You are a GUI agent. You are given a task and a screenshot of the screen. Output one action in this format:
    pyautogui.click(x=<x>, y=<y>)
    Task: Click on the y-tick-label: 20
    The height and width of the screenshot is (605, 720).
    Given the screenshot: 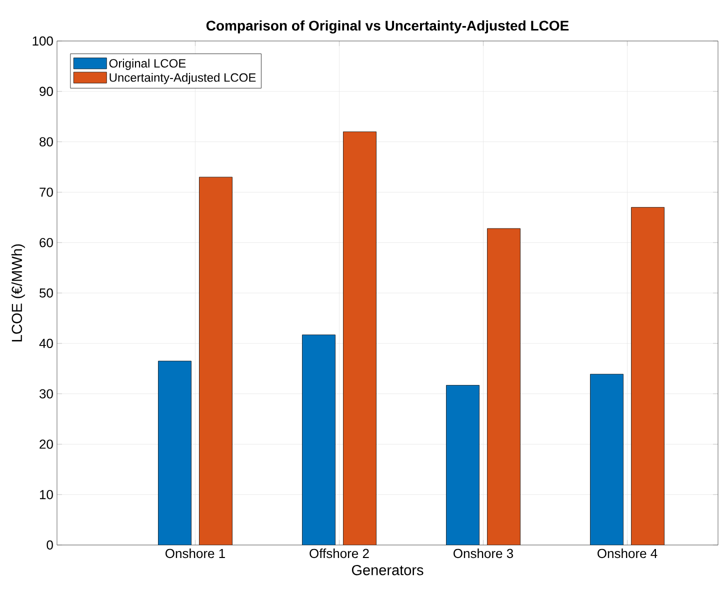 What is the action you would take?
    pyautogui.click(x=46, y=444)
    